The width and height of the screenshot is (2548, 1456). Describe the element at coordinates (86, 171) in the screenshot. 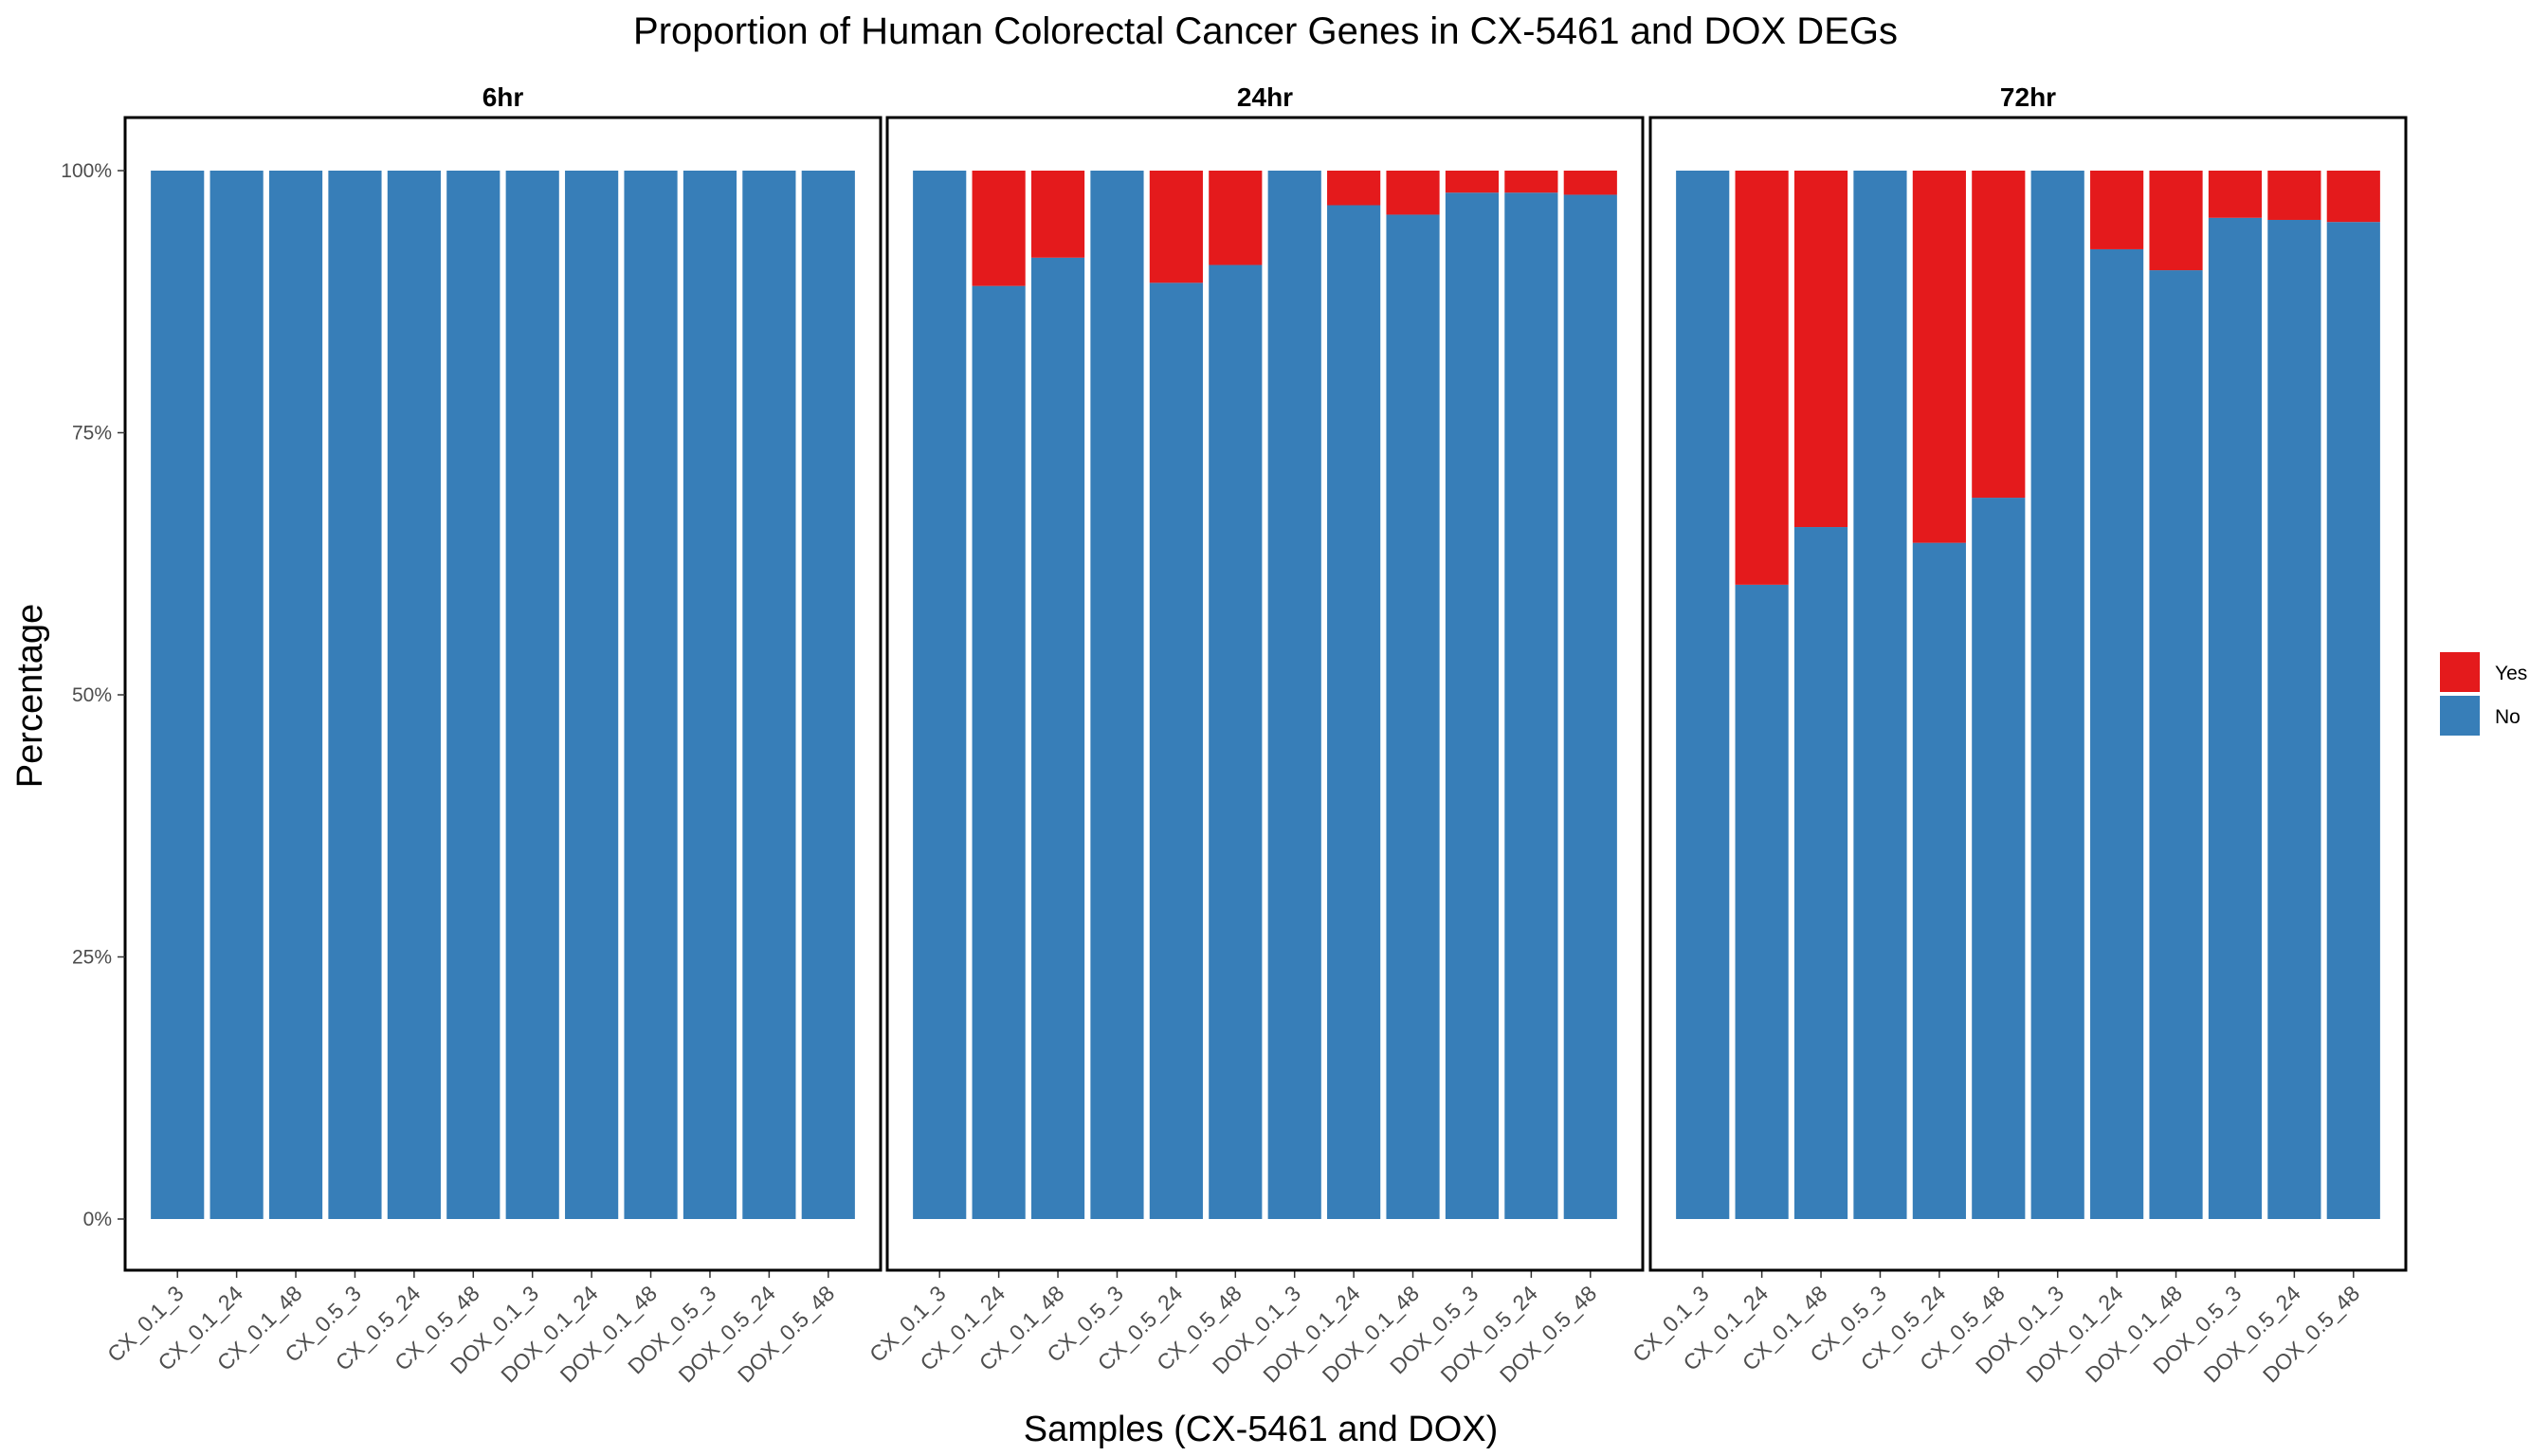

I see `y-tick-label: 100%` at that location.